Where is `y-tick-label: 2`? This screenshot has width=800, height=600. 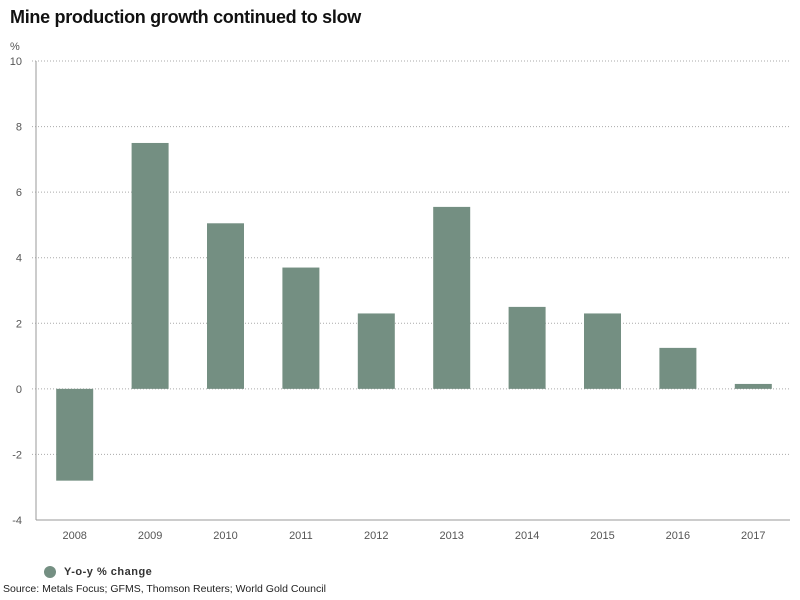
y-tick-label: 2 is located at coordinates (19, 324).